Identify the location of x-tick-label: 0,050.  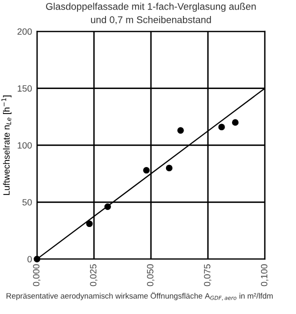
(150, 275).